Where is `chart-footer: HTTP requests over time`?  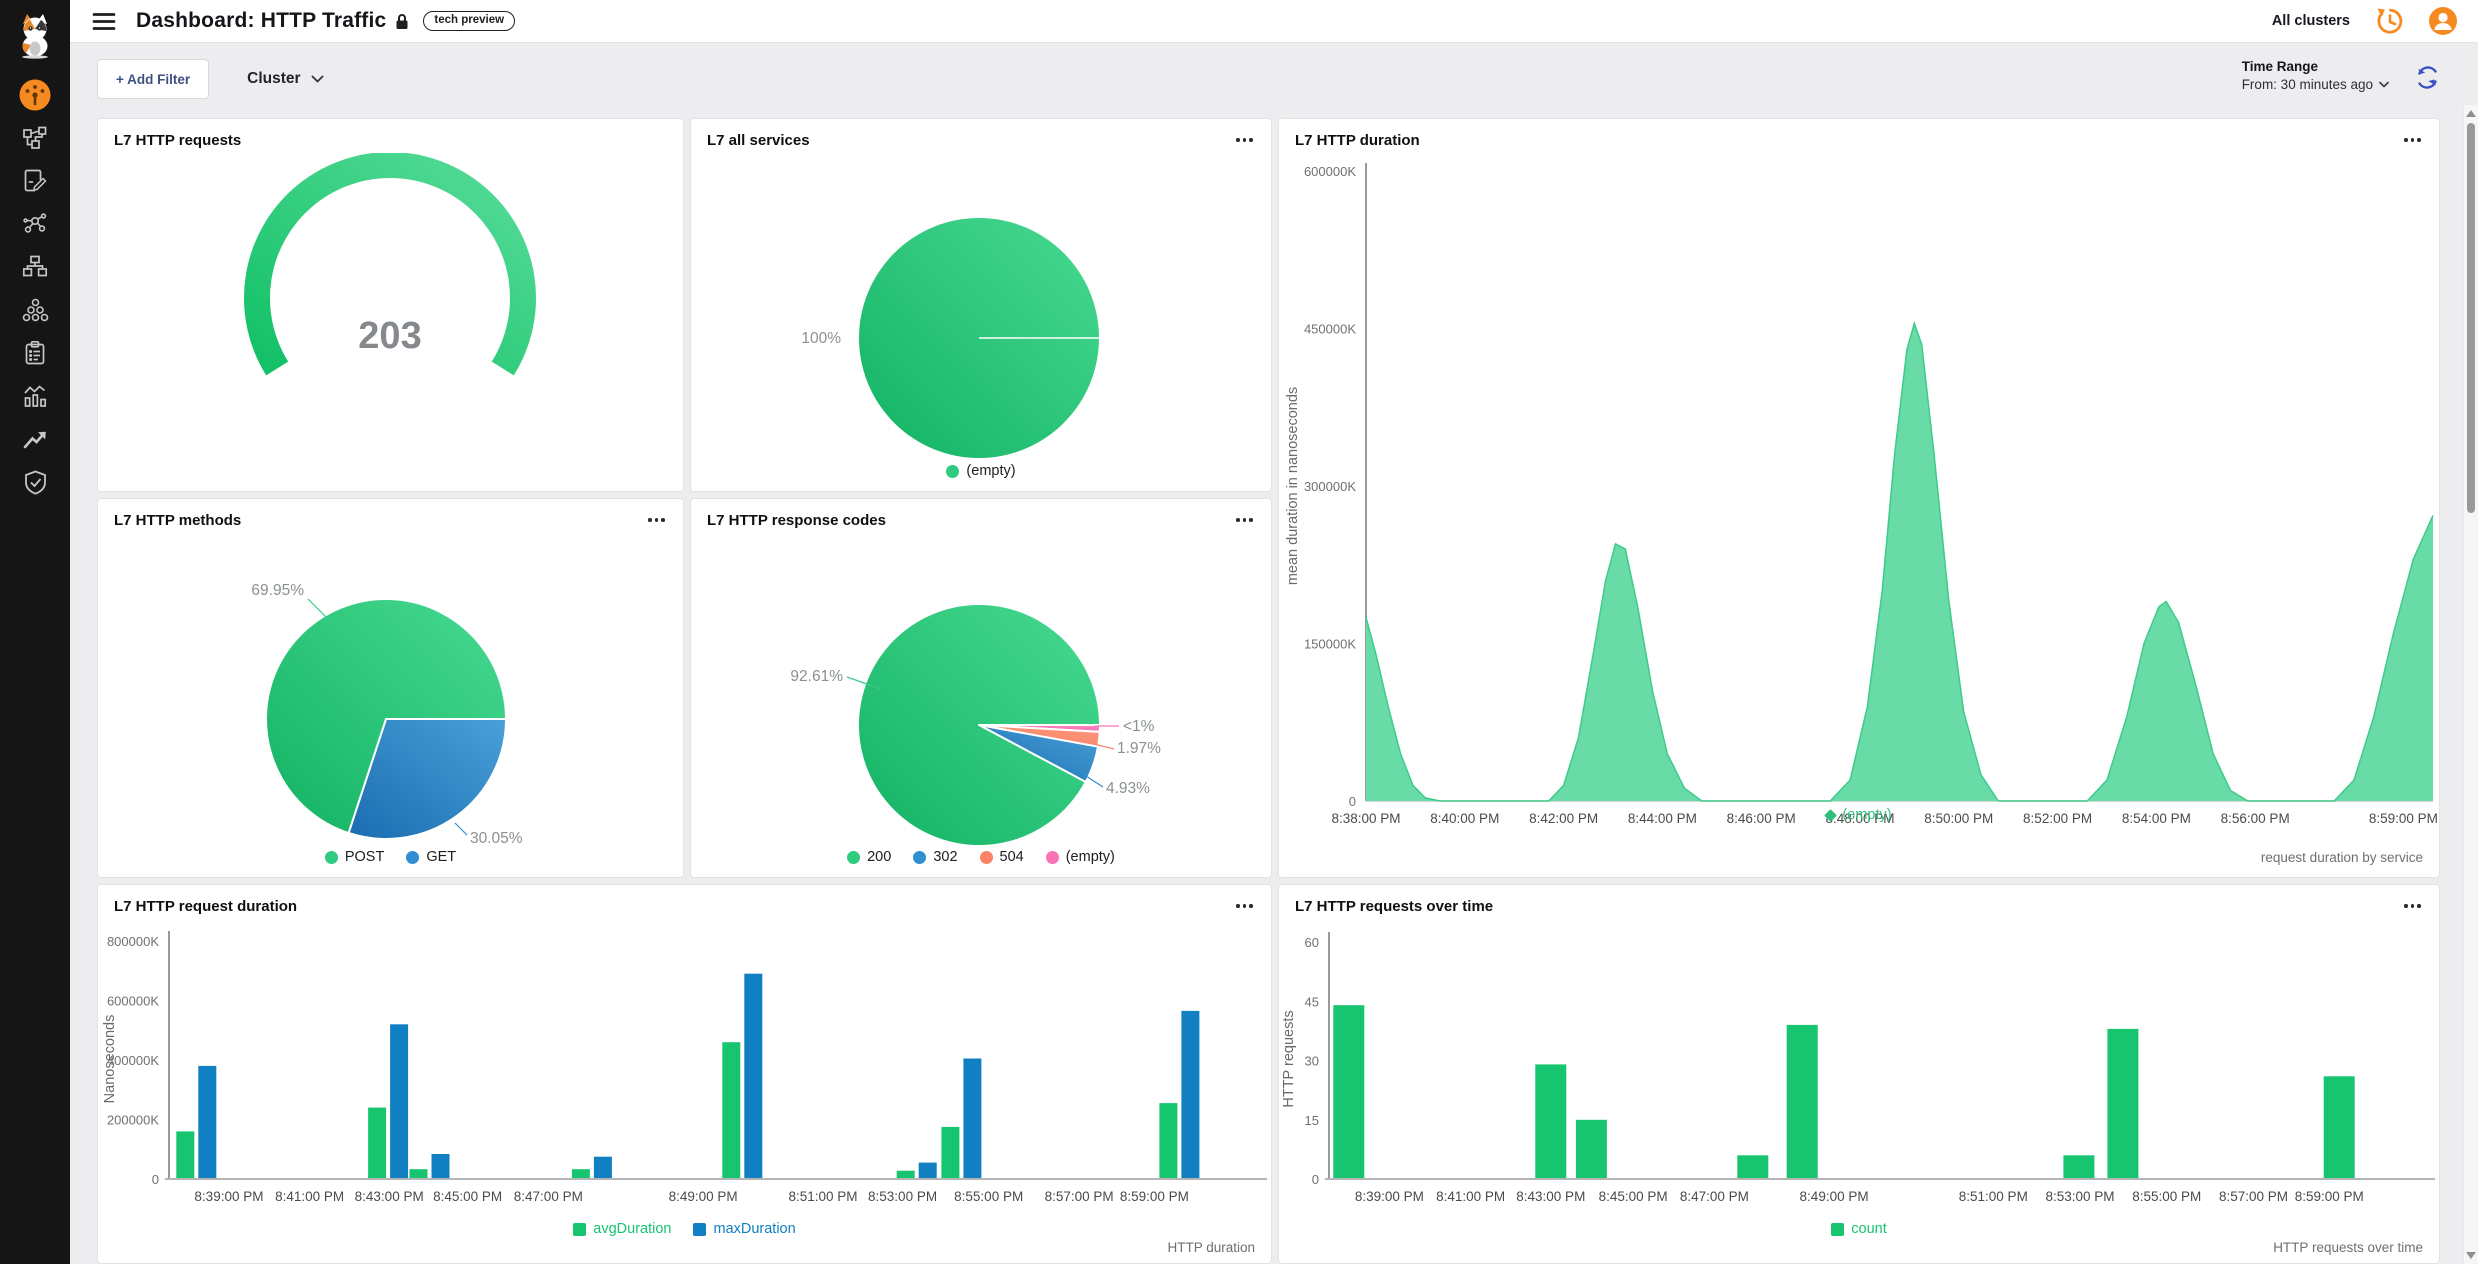
chart-footer: HTTP requests over time is located at coordinates (2348, 1247).